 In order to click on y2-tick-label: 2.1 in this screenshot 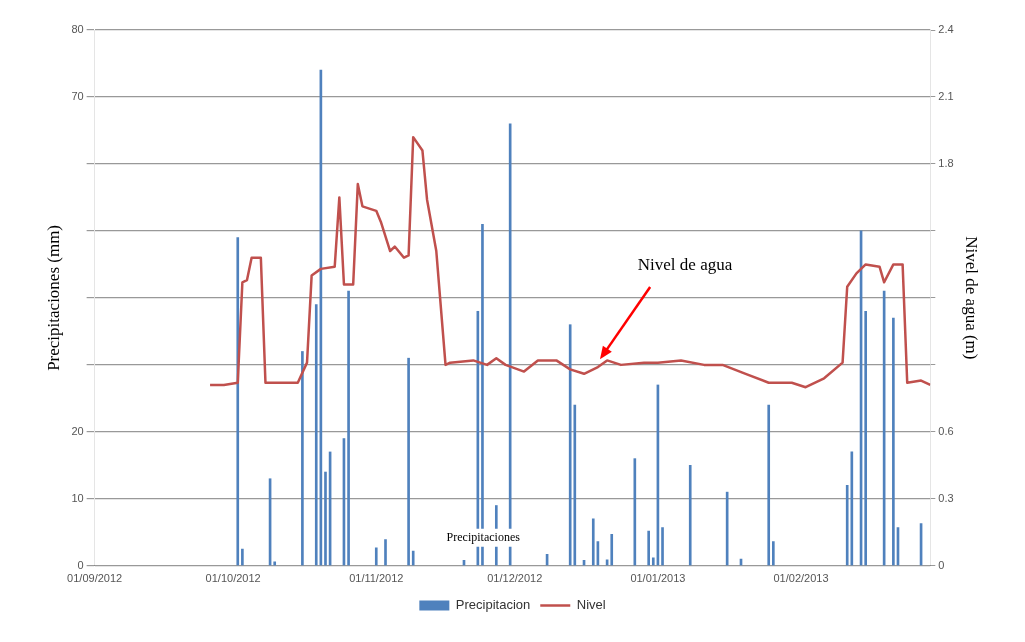, I will do `click(946, 96)`.